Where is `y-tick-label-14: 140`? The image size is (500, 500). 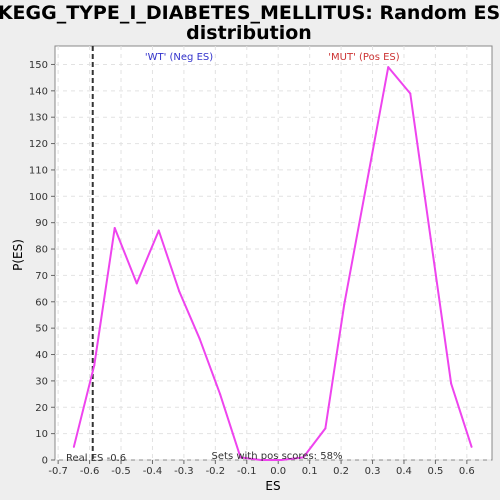
y-tick-label-14: 140 is located at coordinates (38, 91).